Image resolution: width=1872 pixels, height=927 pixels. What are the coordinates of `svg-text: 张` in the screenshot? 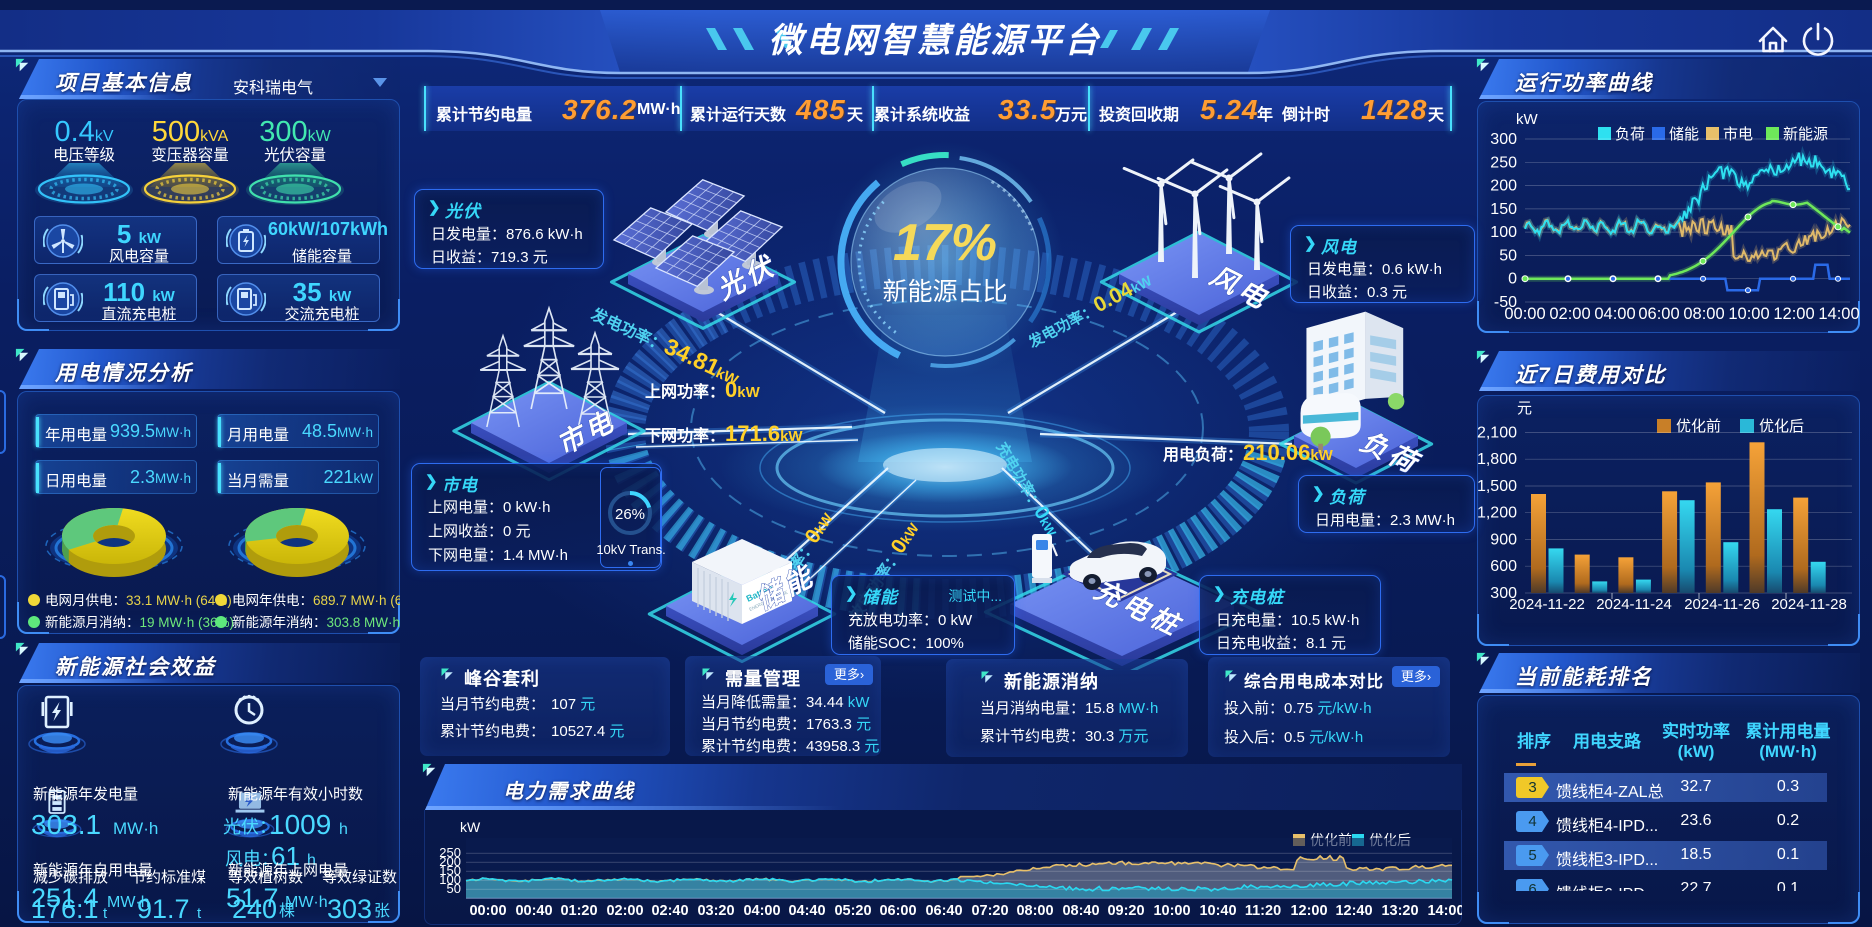 It's located at (382, 911).